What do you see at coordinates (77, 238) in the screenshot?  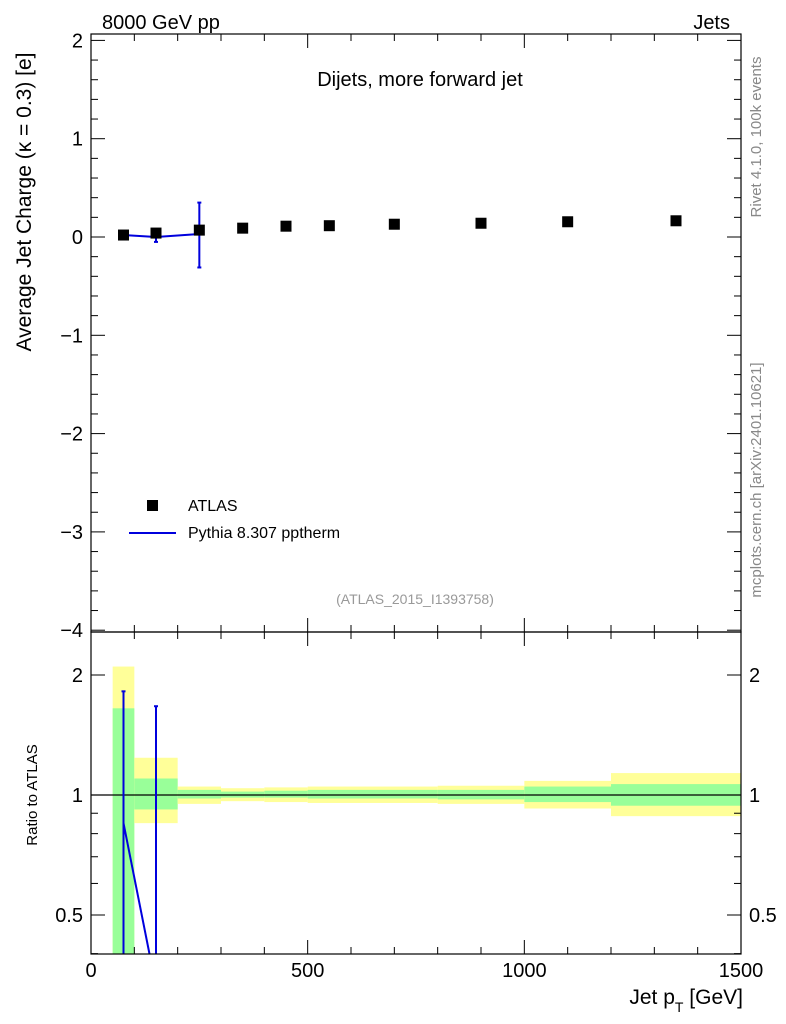 I see `main-ytick-label: 0` at bounding box center [77, 238].